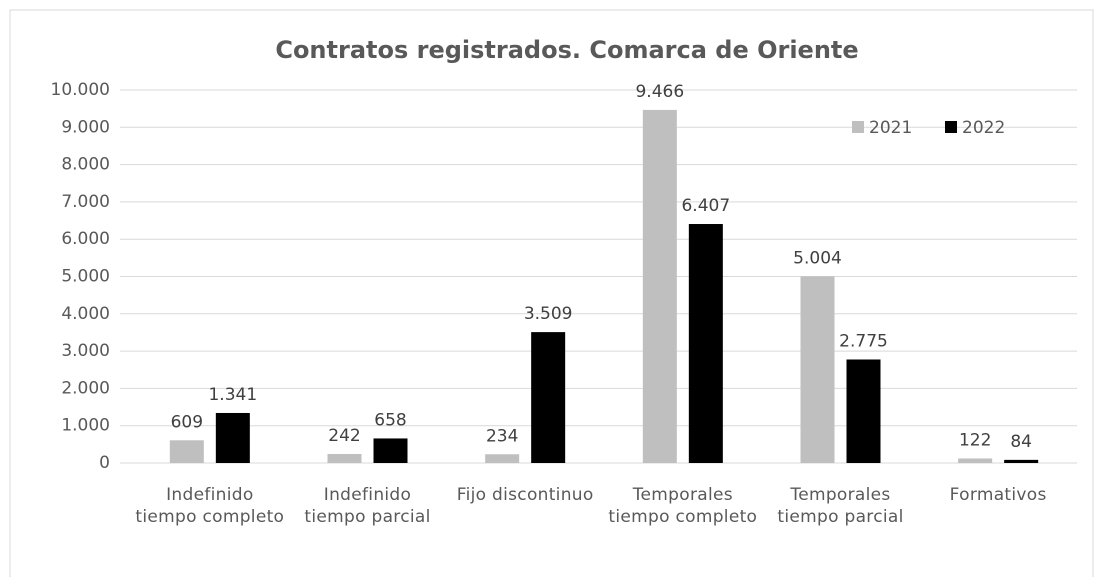 The image size is (1105, 577). I want to click on data-label: 609, so click(187, 422).